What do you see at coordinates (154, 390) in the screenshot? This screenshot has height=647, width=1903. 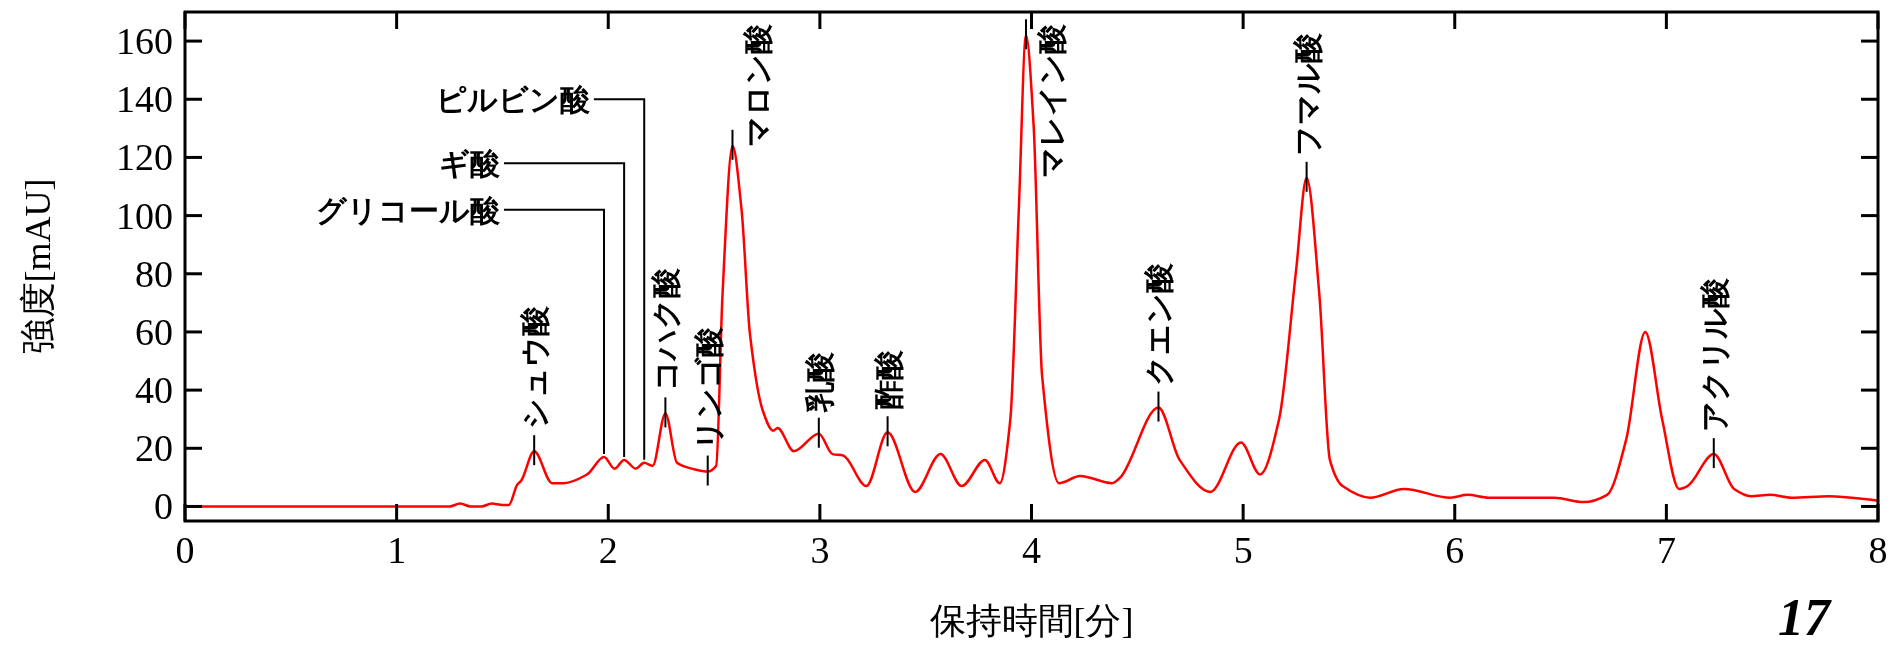 I see `y-tick-label: 40` at bounding box center [154, 390].